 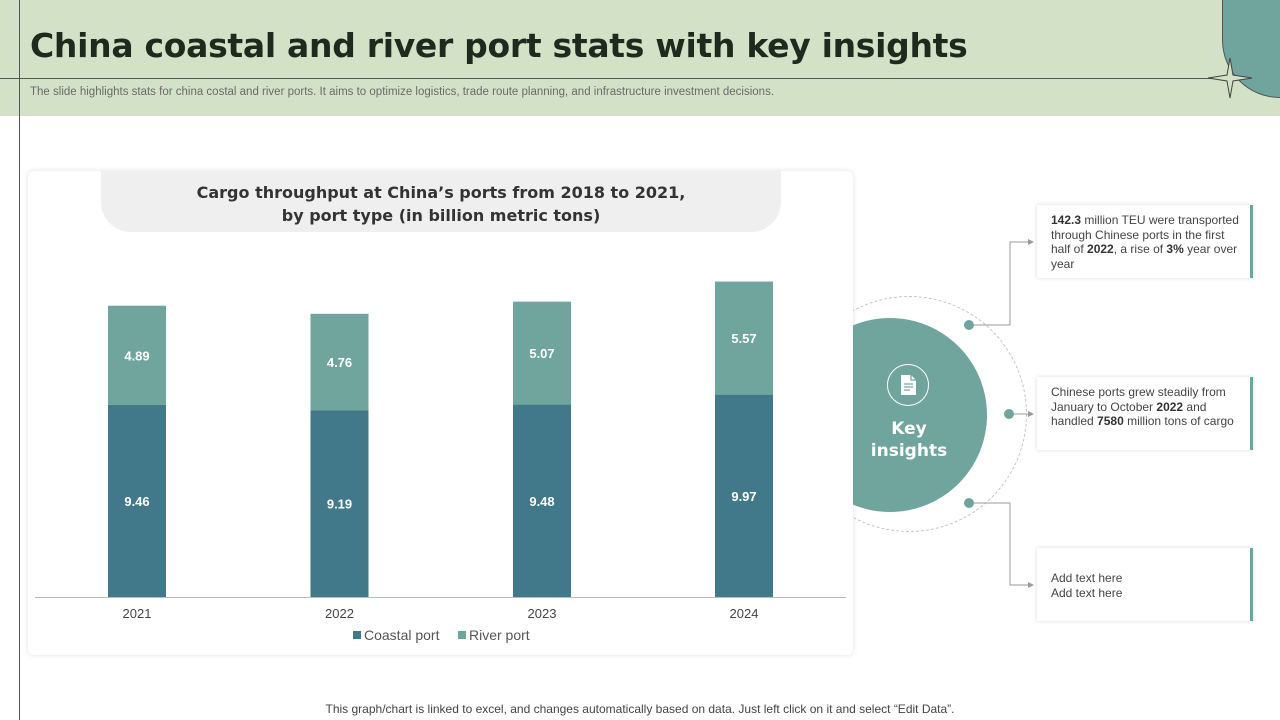 I want to click on x-tick-label-2024: 2024, so click(x=744, y=613).